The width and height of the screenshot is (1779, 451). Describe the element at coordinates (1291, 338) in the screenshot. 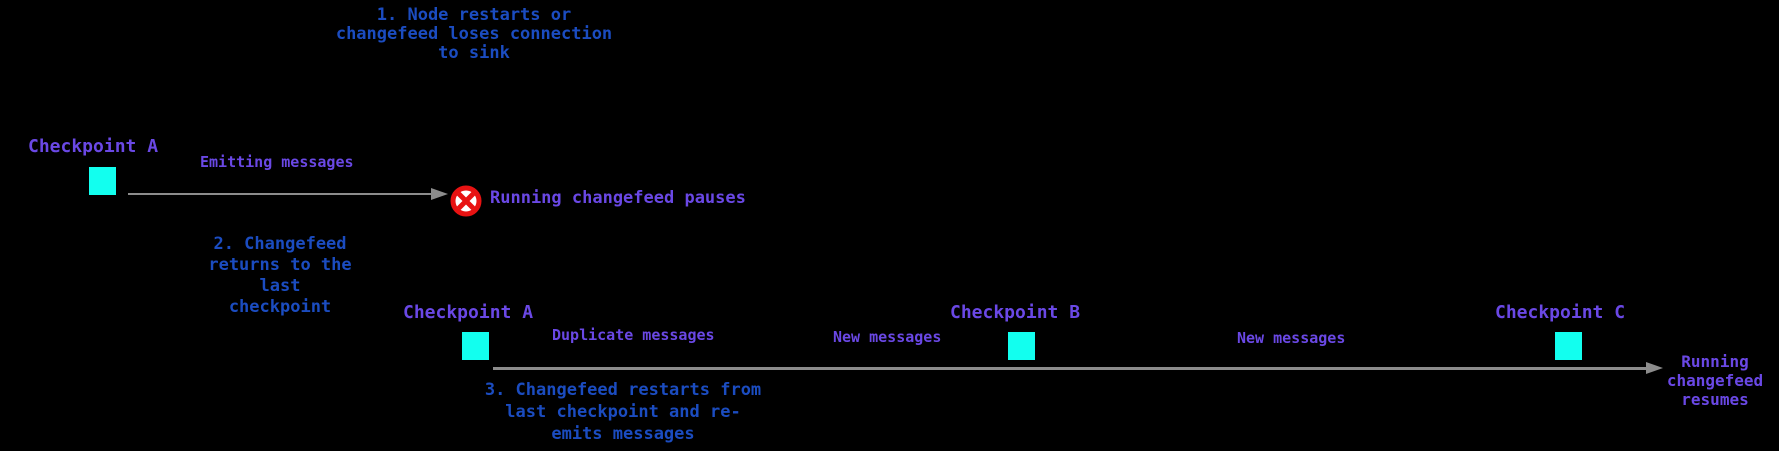

I see `new-messages-label-2: New messages` at that location.